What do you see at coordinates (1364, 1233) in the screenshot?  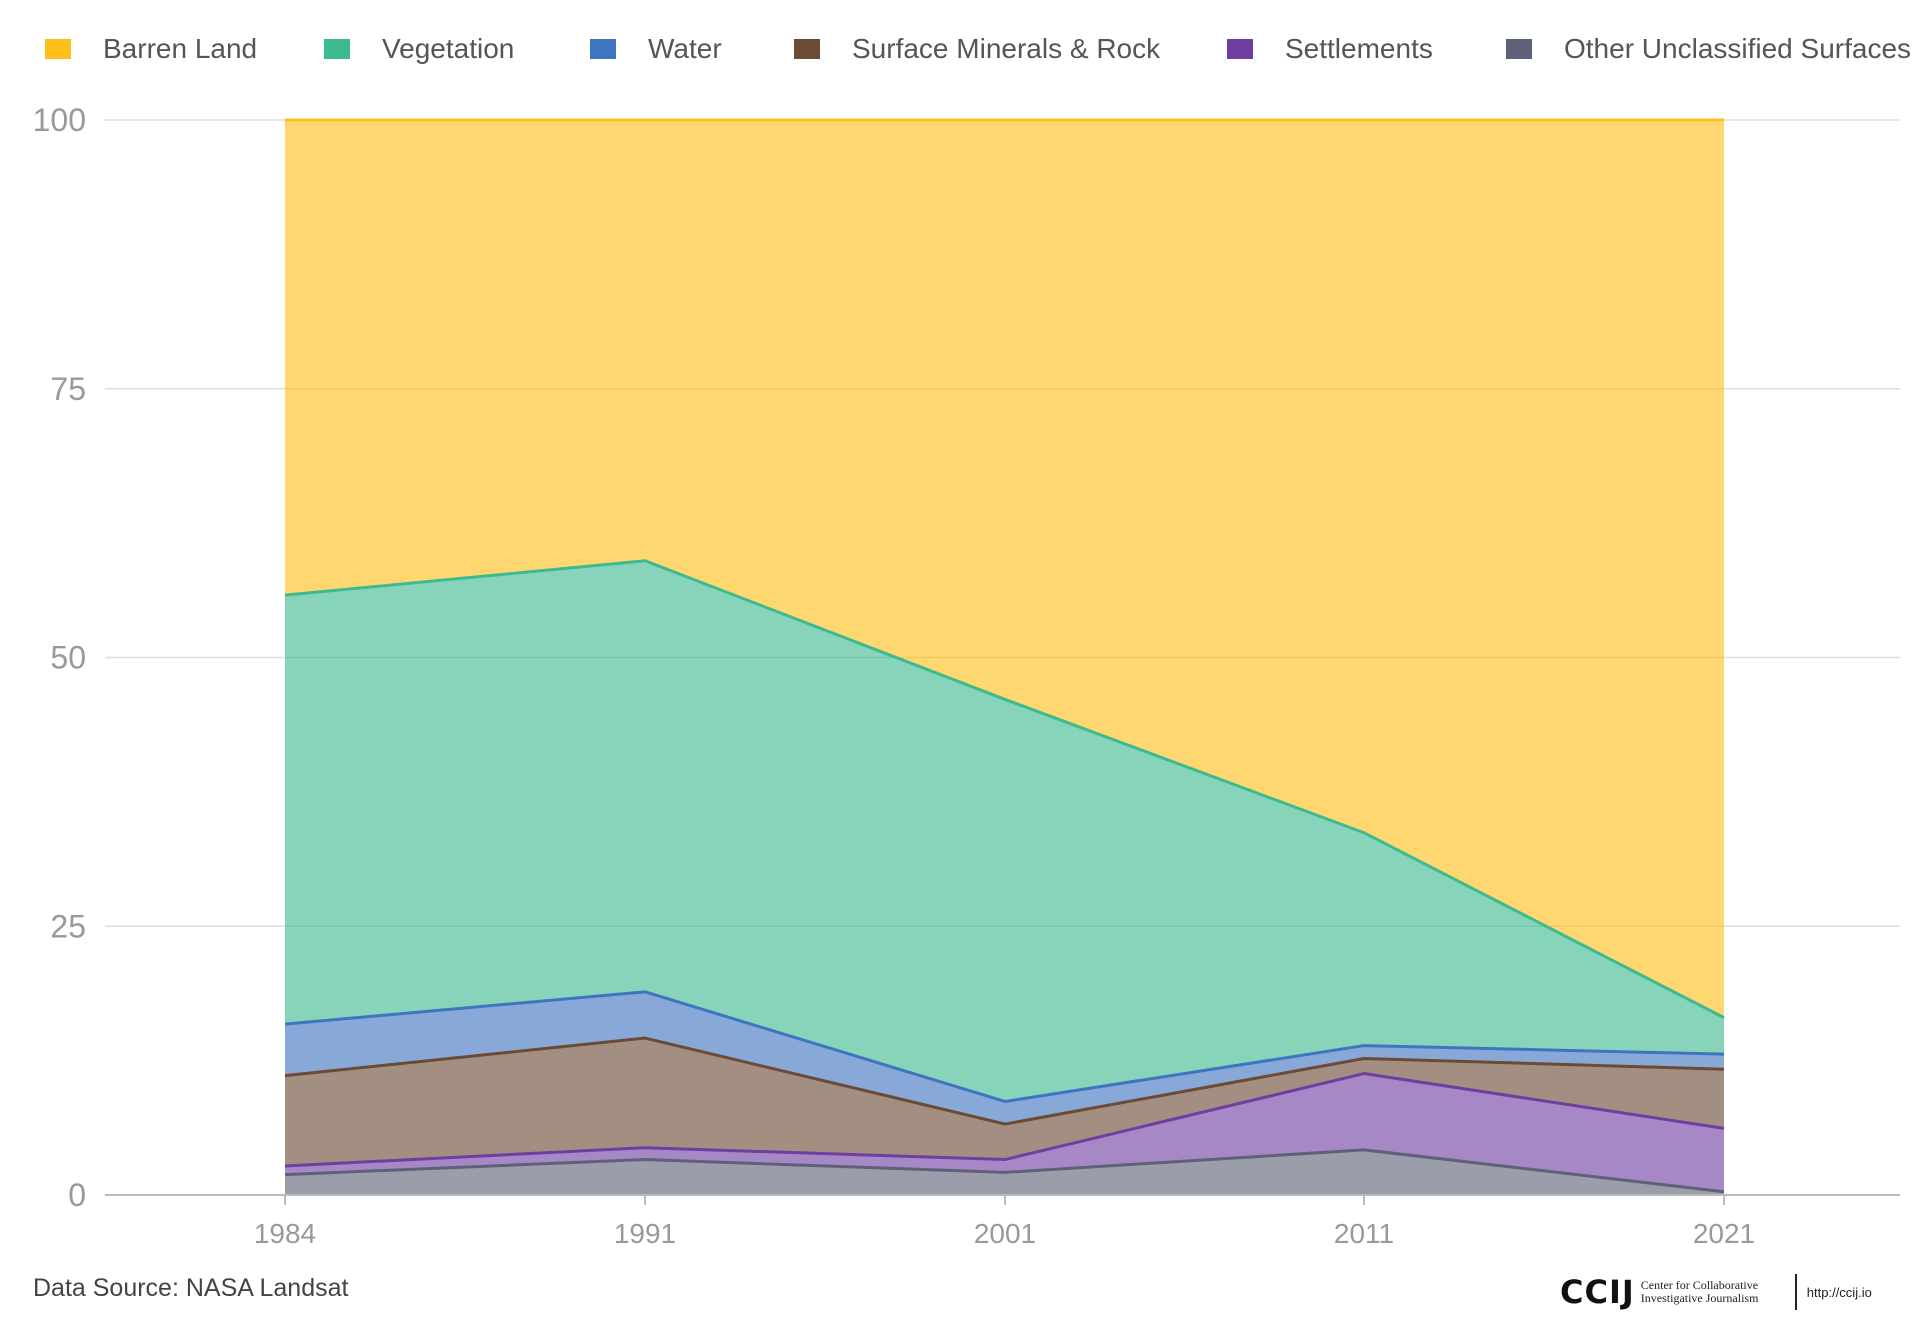 I see `x-tick-label-2011: 2011` at bounding box center [1364, 1233].